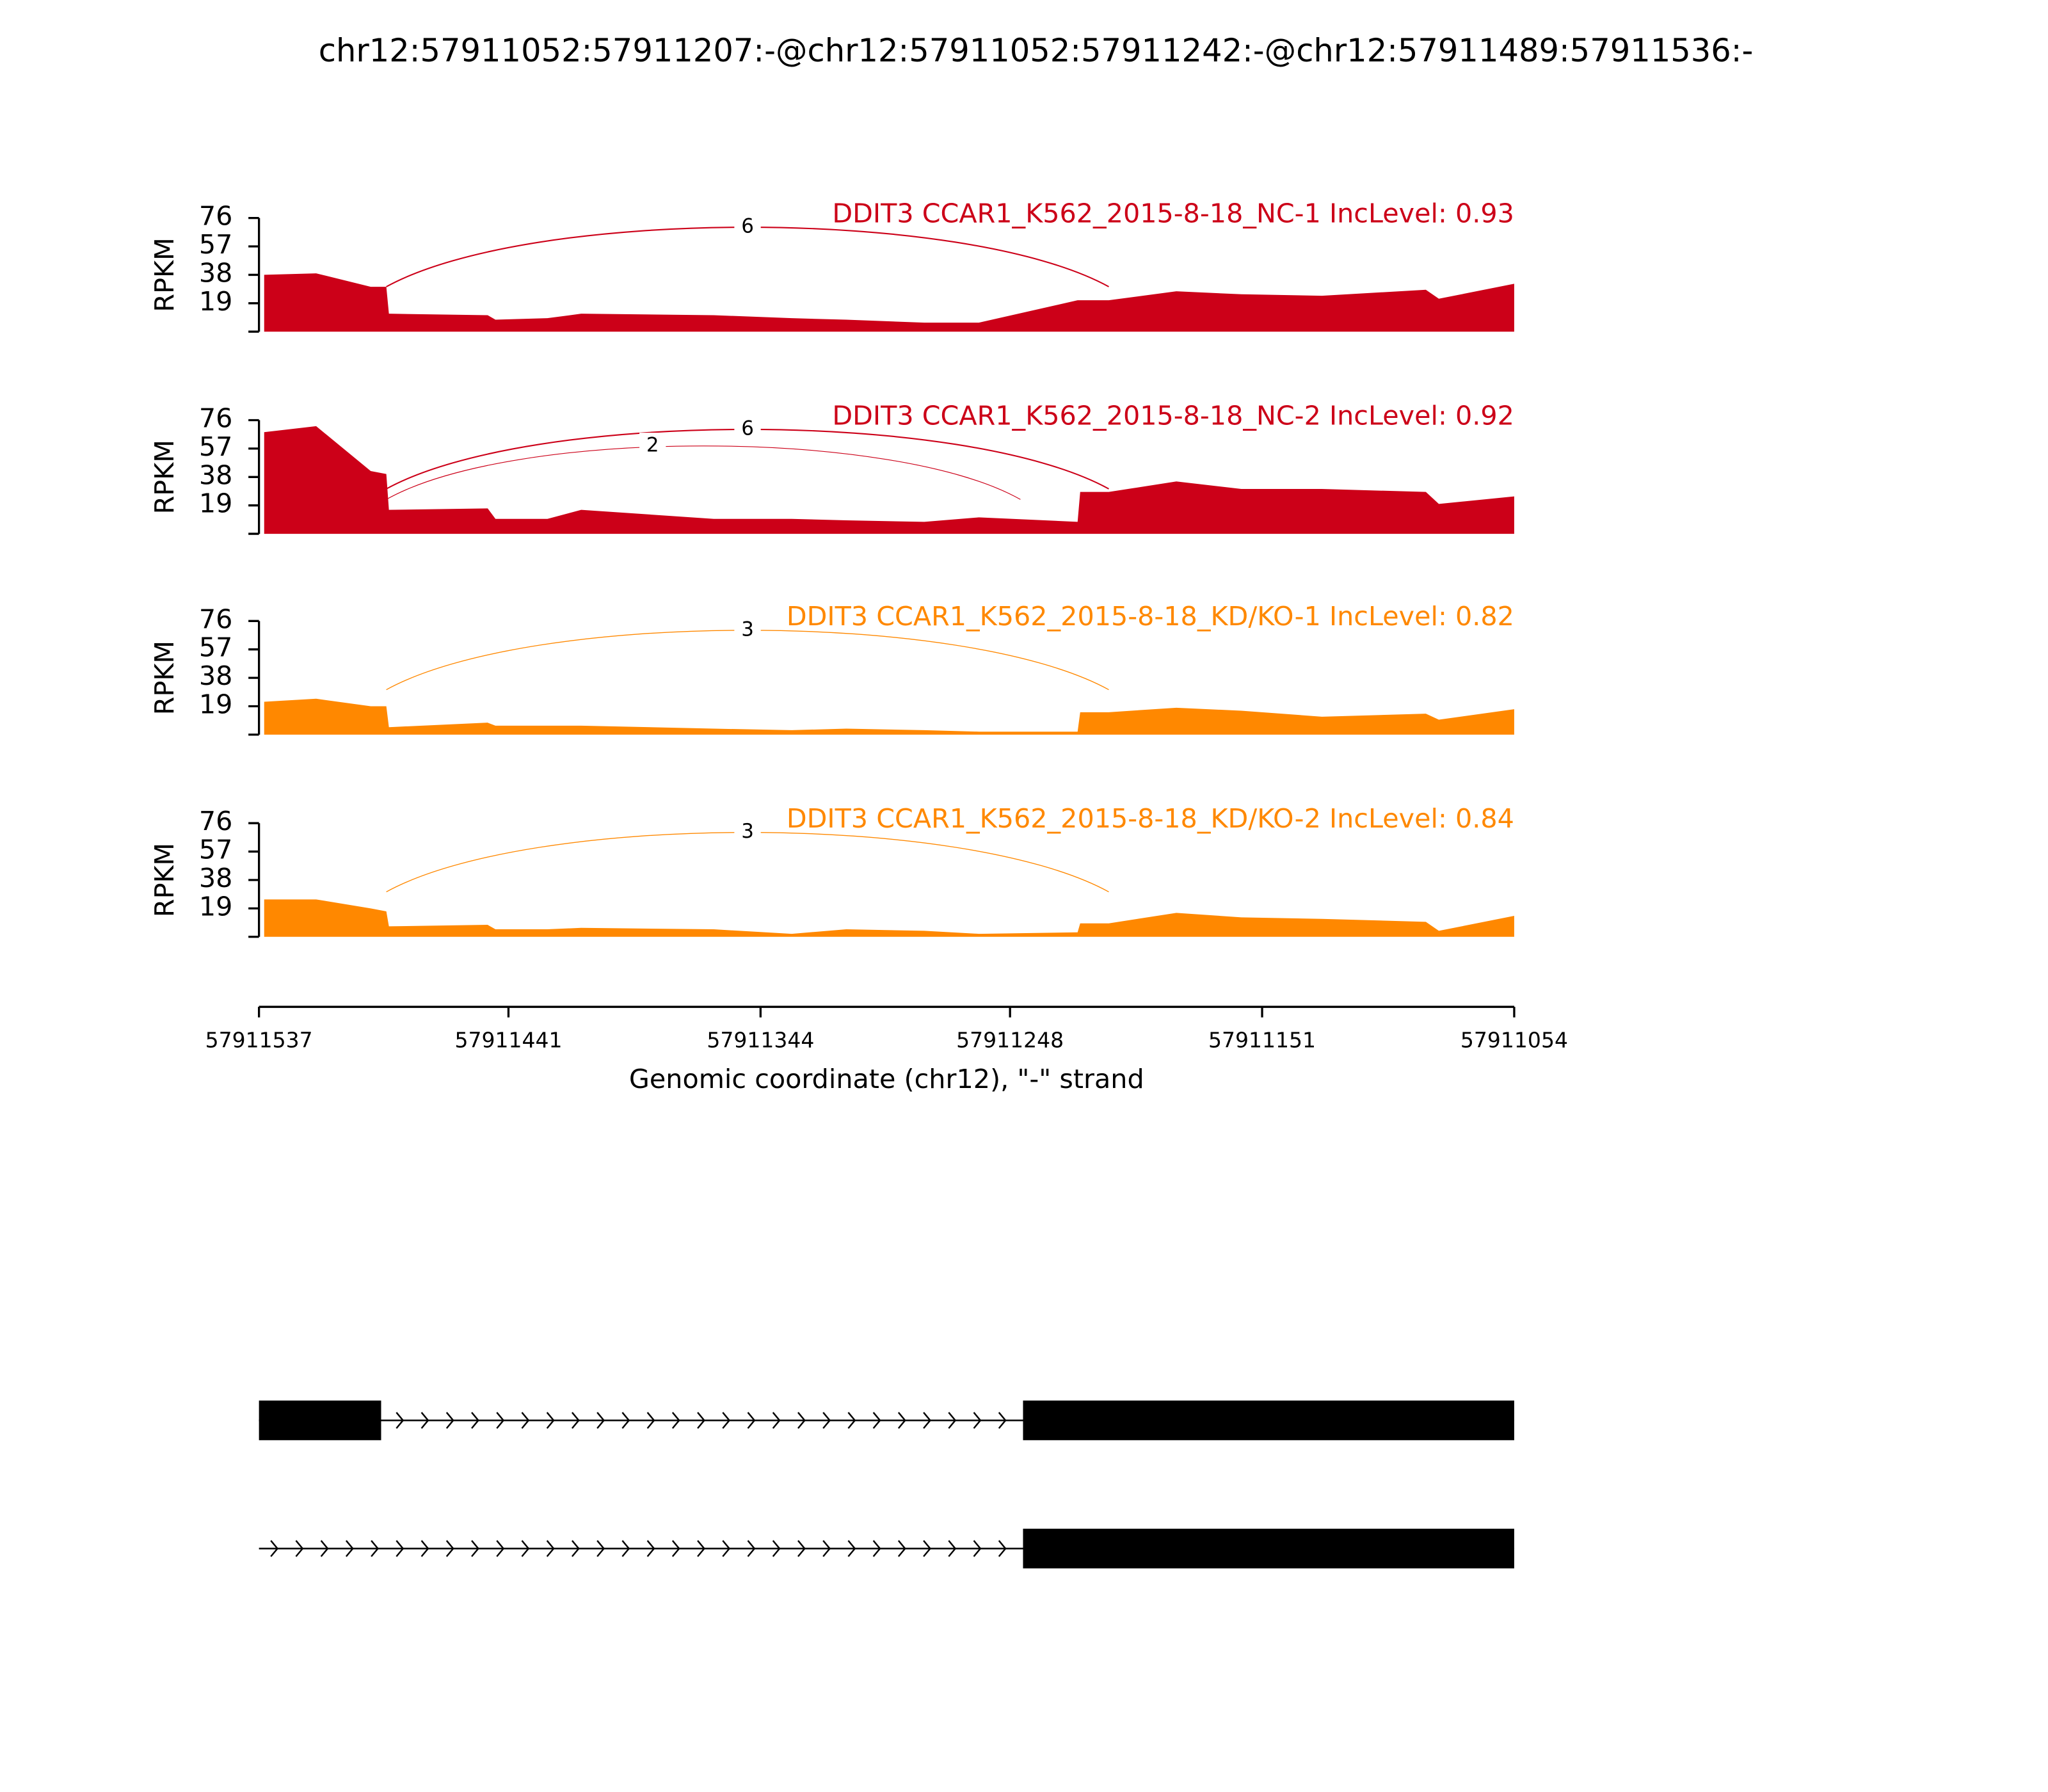 Image resolution: width=2048 pixels, height=1792 pixels. I want to click on junction-arc, so click(703, 472).